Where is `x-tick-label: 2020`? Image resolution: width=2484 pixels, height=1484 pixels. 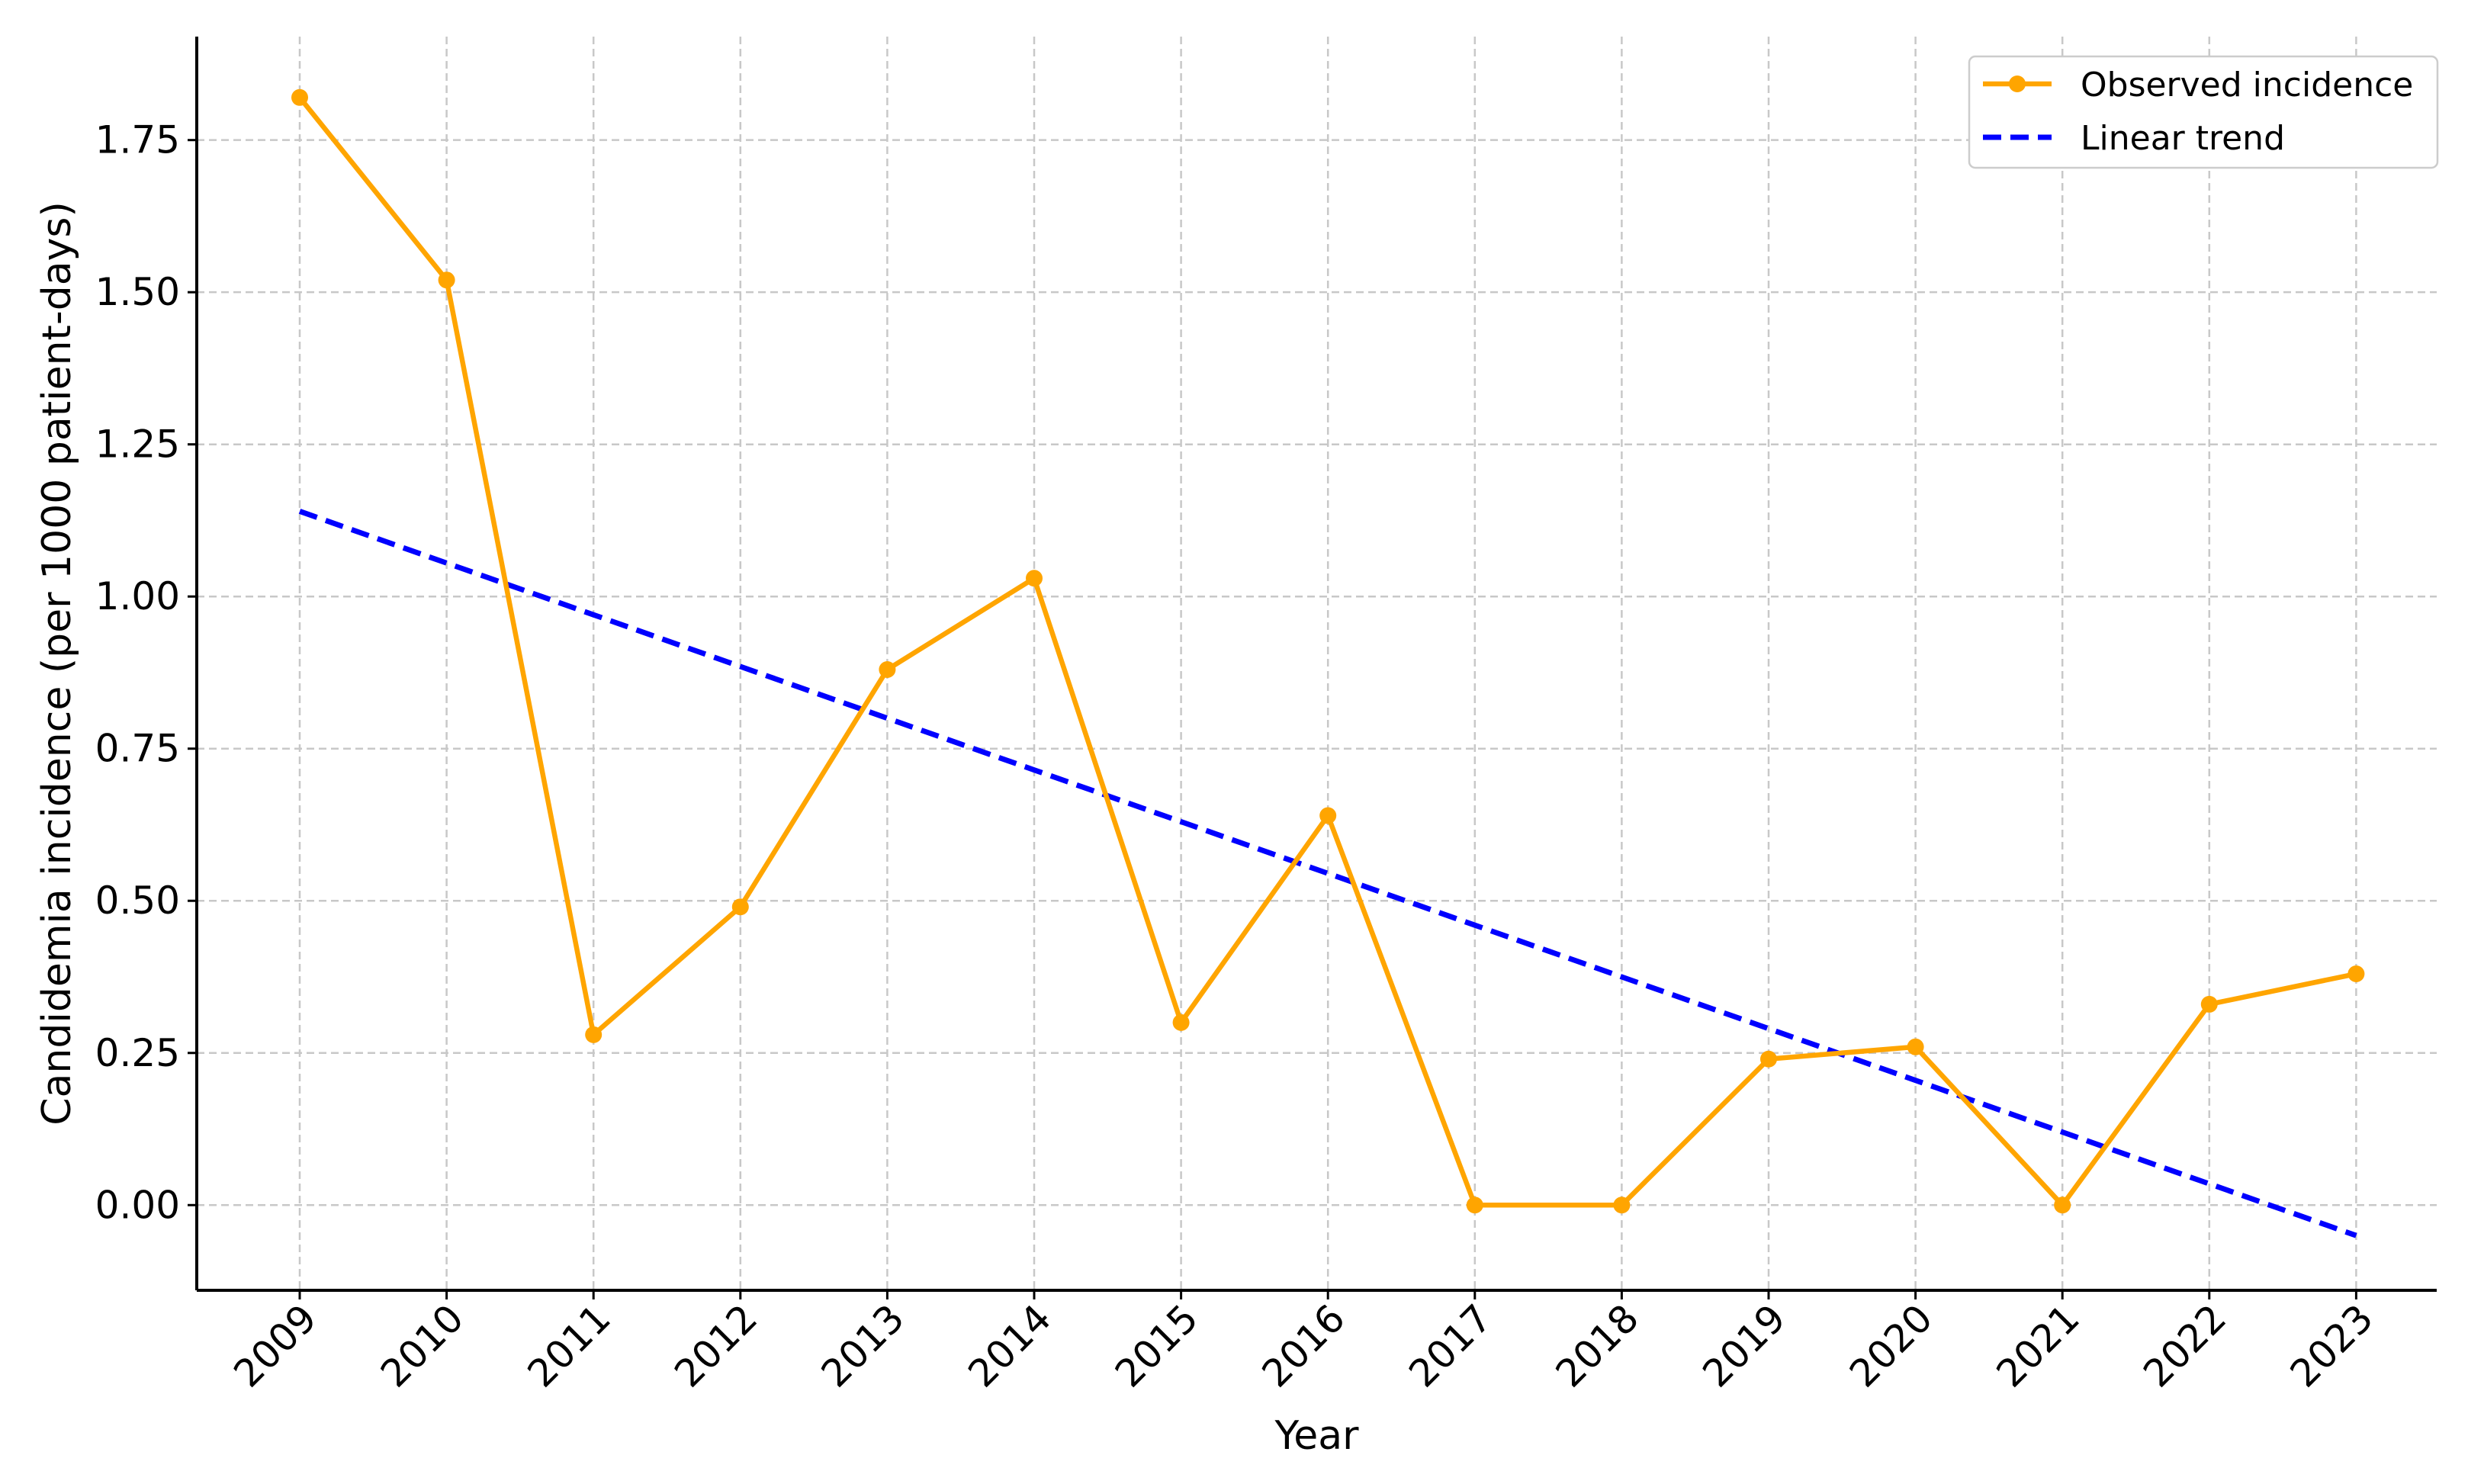
x-tick-label: 2020 is located at coordinates (1891, 1346).